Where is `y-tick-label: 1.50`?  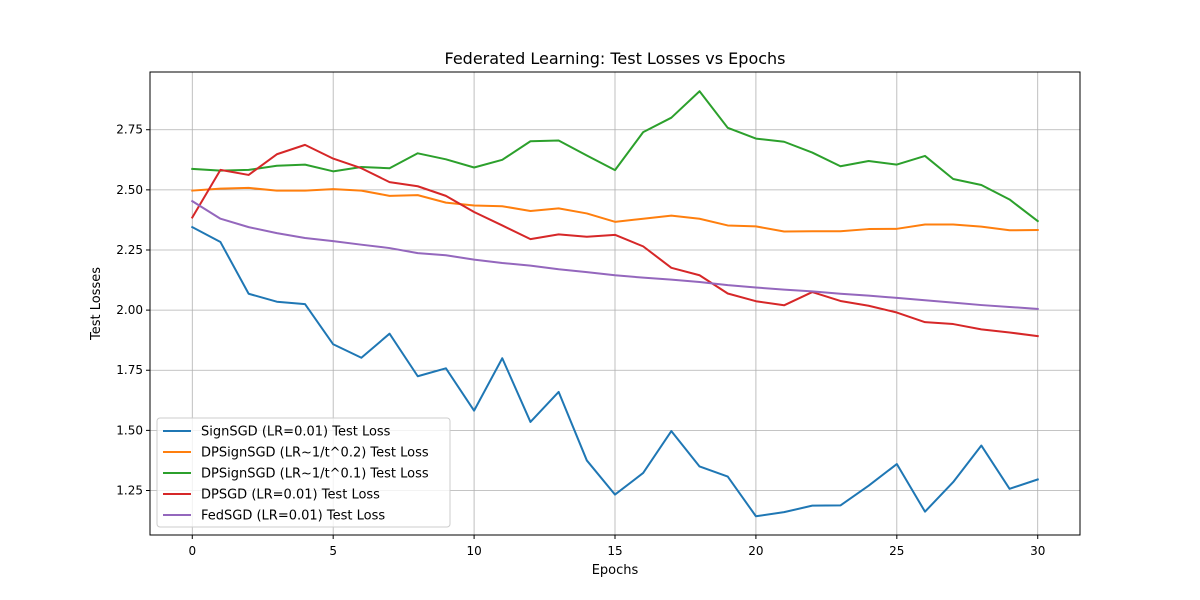
y-tick-label: 1.50 is located at coordinates (129, 430).